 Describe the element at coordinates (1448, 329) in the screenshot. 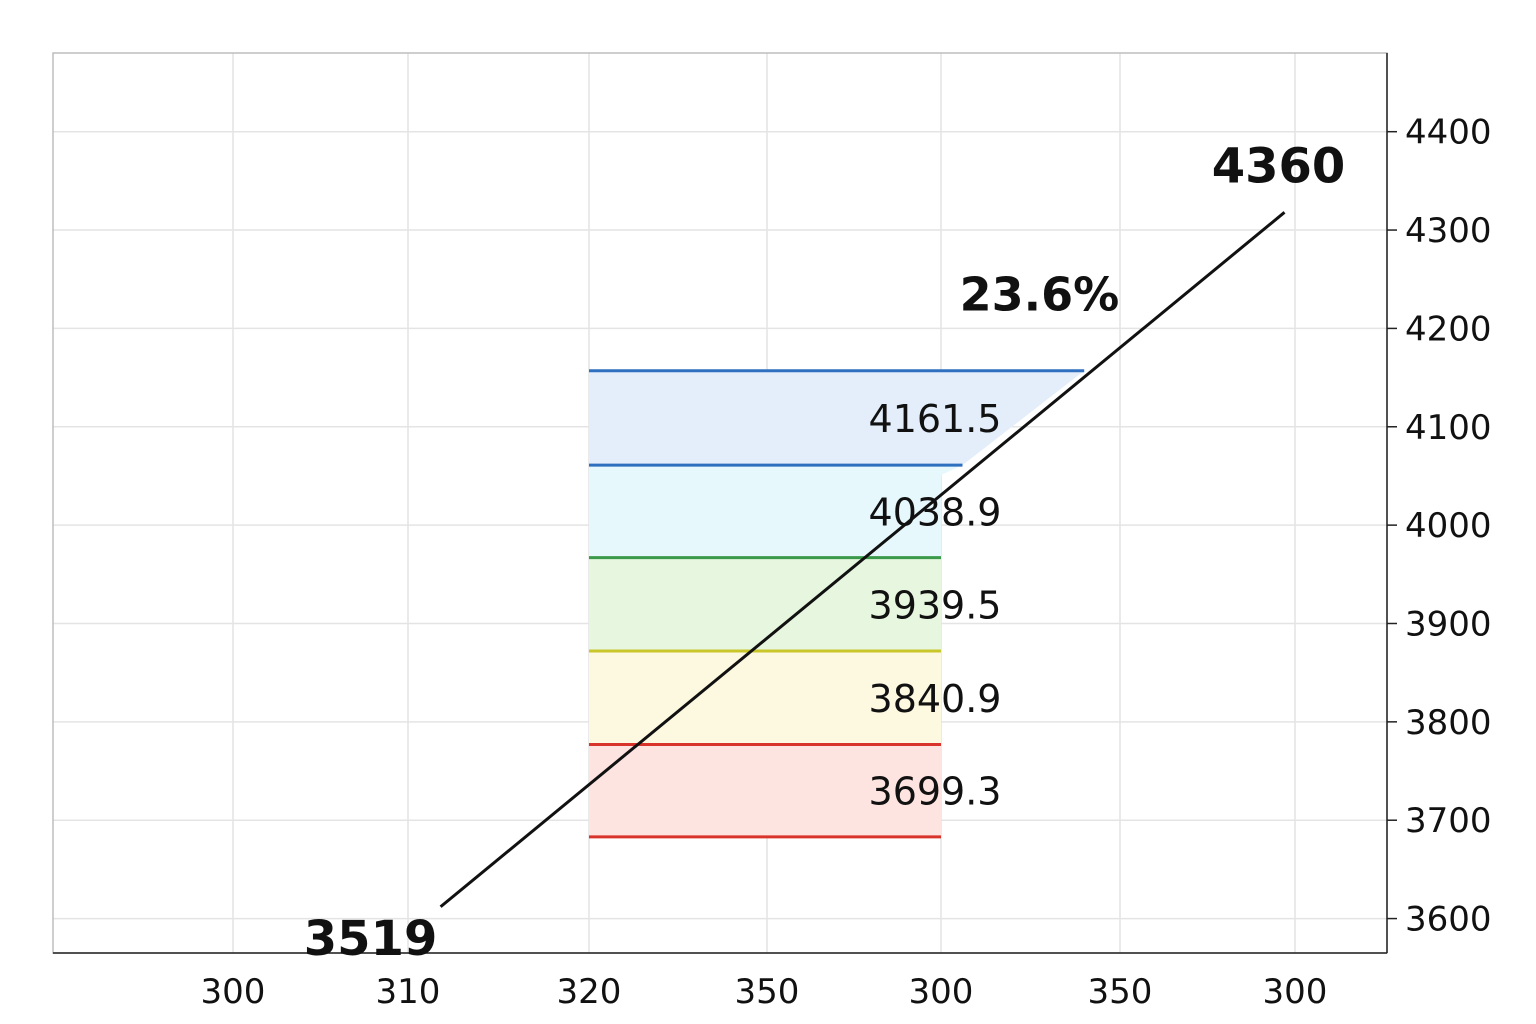

I see `y-tick-label: 4200` at that location.